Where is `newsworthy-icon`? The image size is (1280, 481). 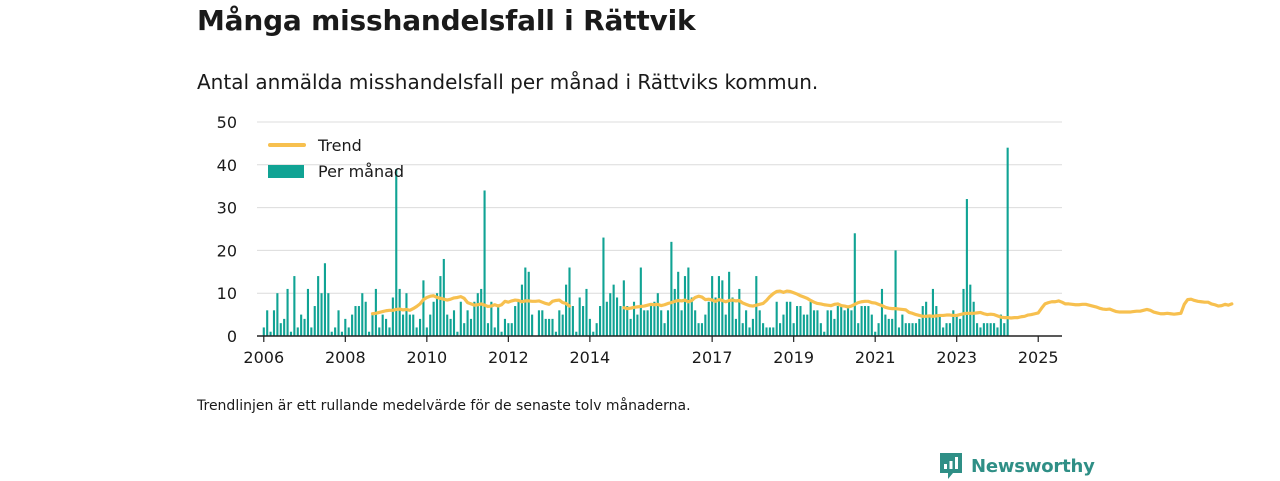
newsworthy-icon is located at coordinates (951, 466).